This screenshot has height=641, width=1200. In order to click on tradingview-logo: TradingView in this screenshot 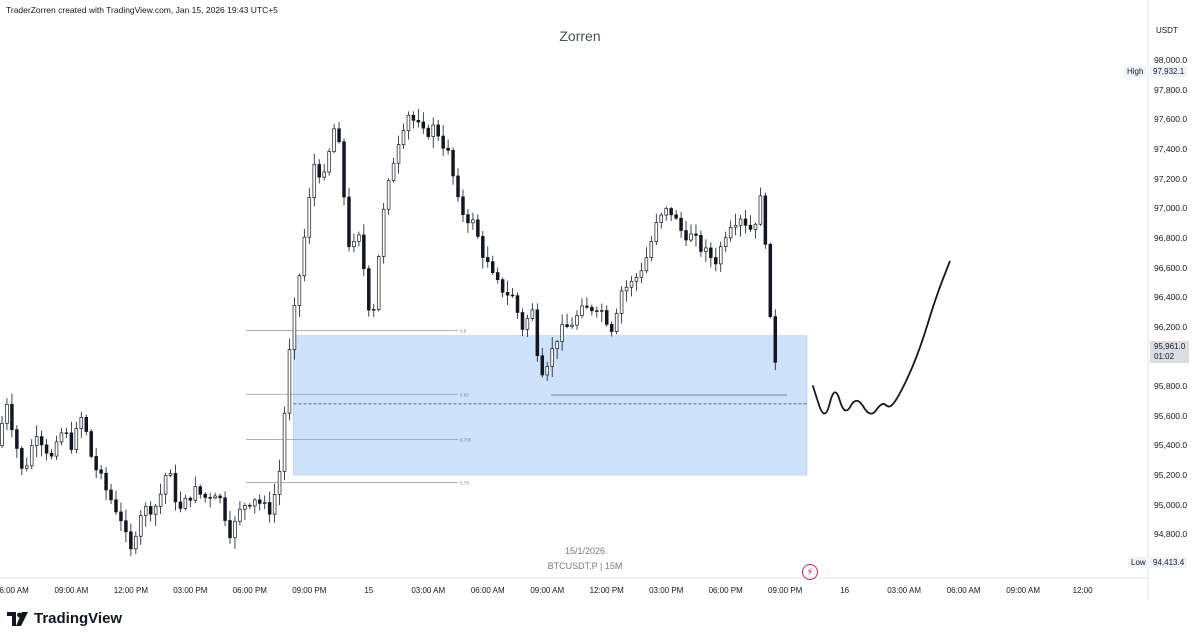, I will do `click(64, 618)`.